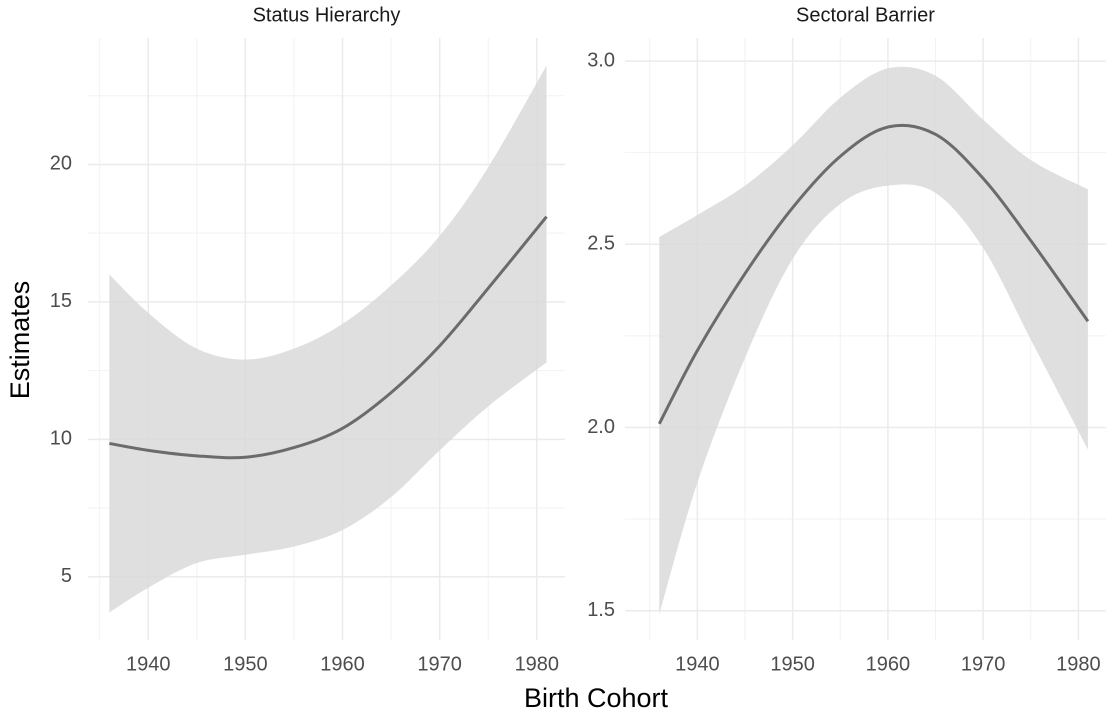 This screenshot has width=1106, height=715. Describe the element at coordinates (601, 427) in the screenshot. I see `y-tick-label: 2.0` at that location.